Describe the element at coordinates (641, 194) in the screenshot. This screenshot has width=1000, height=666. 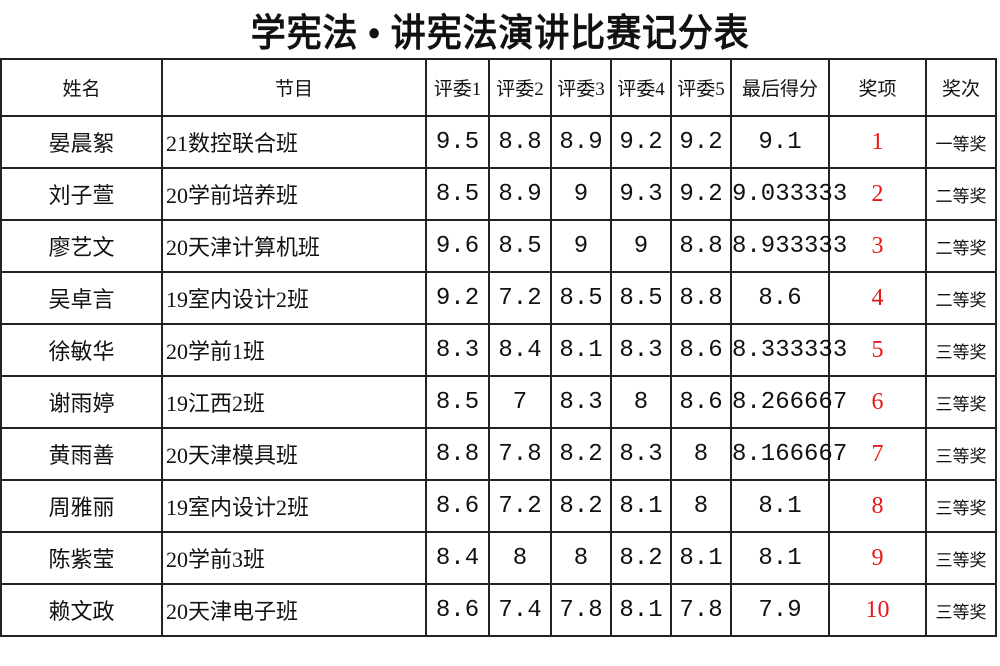
I see `cell-judge4: 9.3` at that location.